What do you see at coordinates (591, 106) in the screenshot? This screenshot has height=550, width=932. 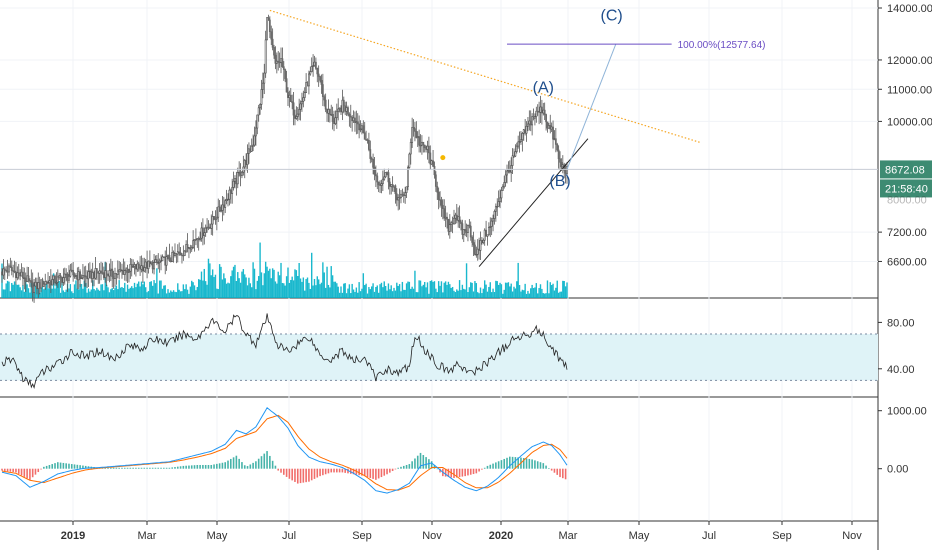 I see `projection-line` at bounding box center [591, 106].